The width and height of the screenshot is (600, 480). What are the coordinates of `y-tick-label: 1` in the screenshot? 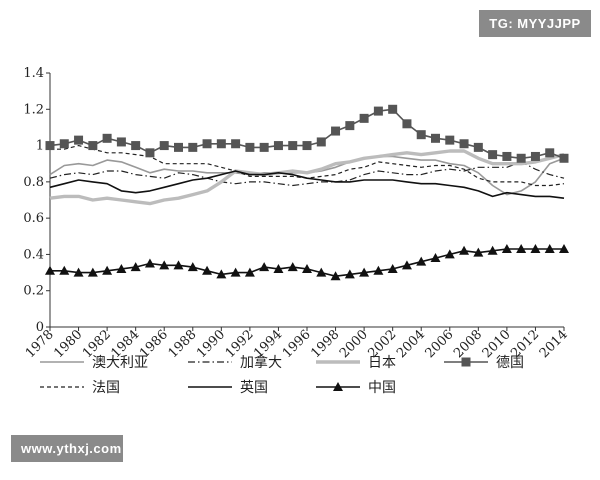 It's located at (40, 146).